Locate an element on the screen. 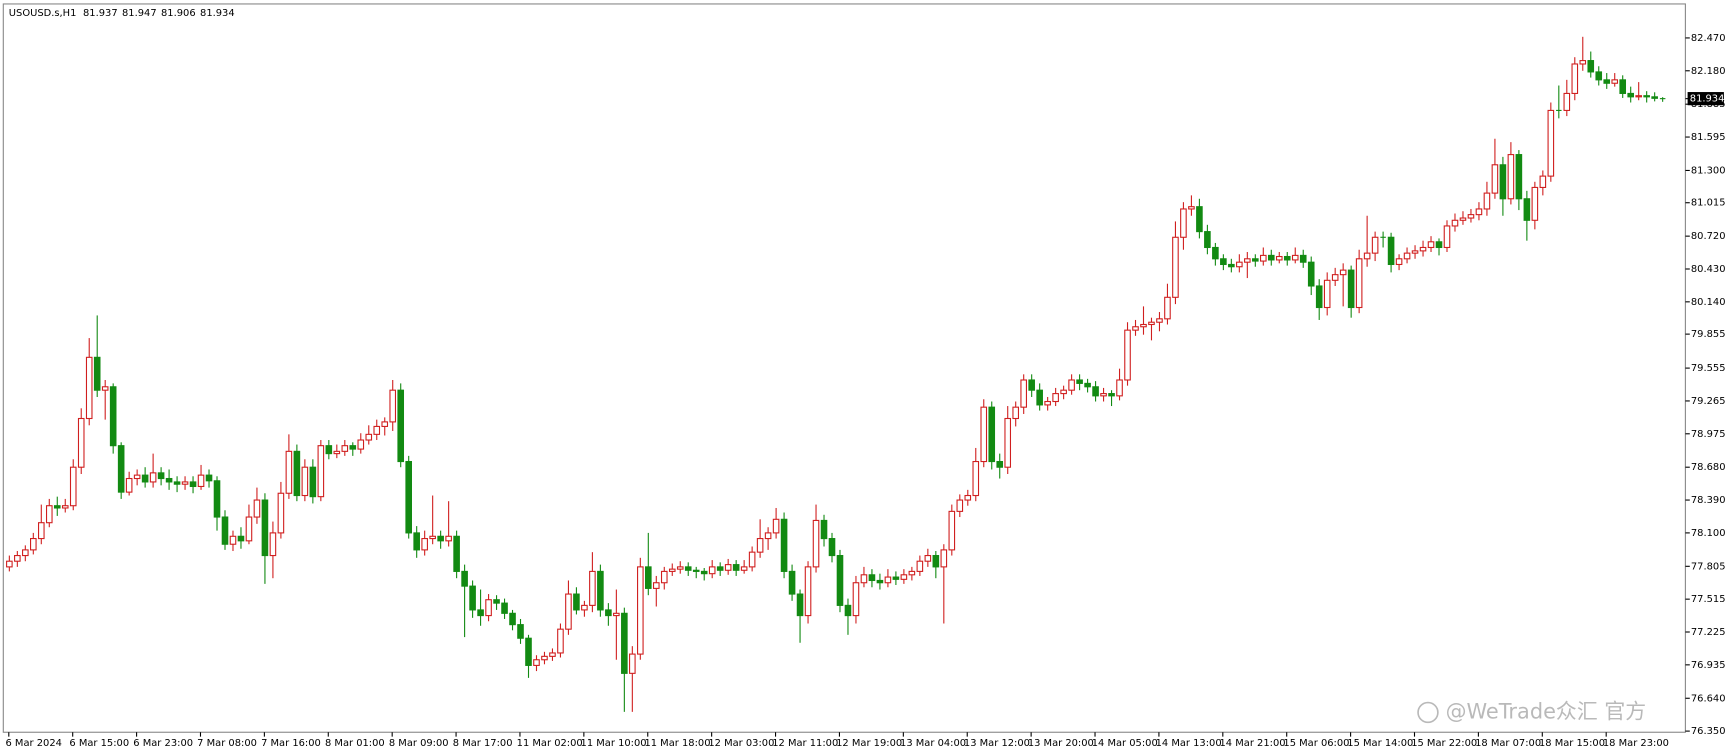  x-tick-label: 12 Mar 19:00 is located at coordinates (869, 743).